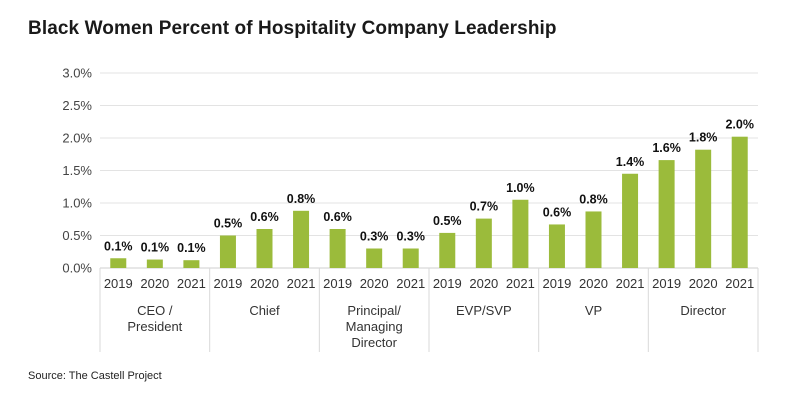 This screenshot has width=800, height=409. I want to click on category-label: Chief, so click(264, 310).